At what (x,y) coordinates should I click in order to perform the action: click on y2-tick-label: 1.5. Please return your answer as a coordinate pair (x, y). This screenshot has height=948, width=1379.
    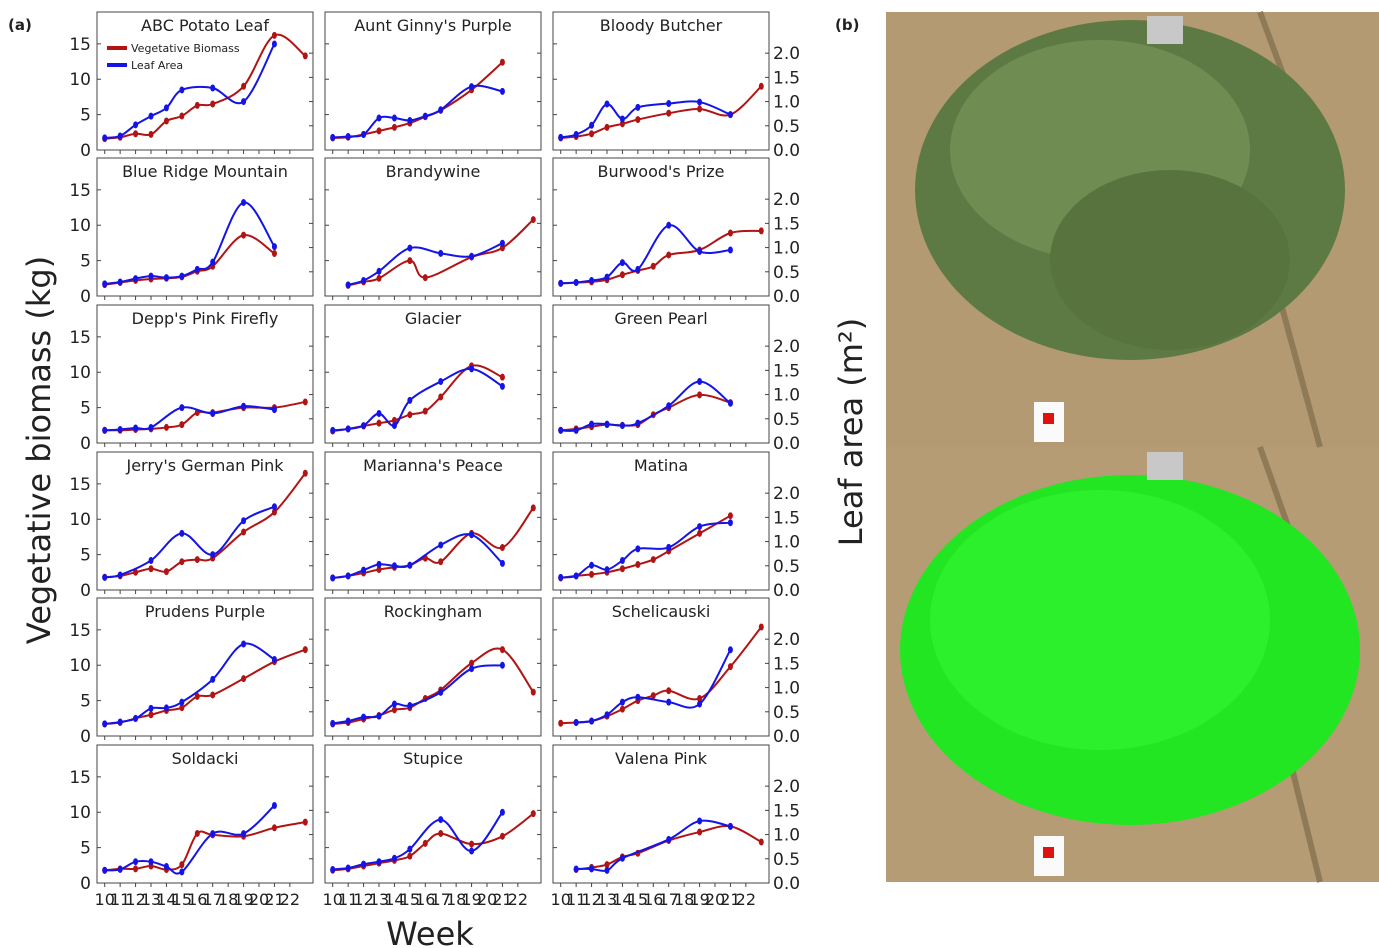
    Looking at the image, I should click on (786, 811).